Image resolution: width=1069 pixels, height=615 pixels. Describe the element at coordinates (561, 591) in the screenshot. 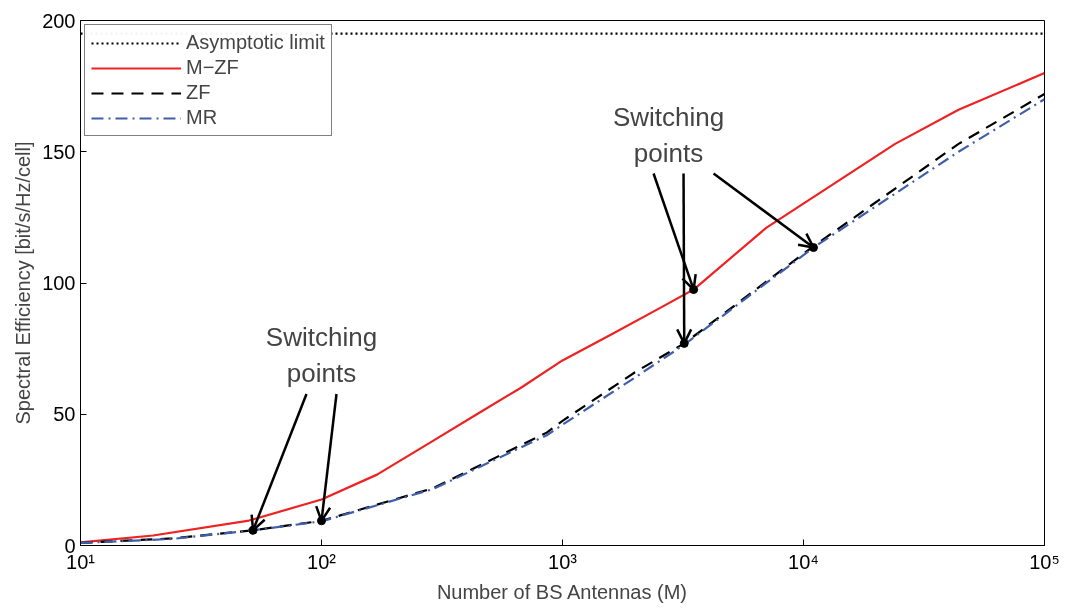

I see `x-axis-title: Number of BS Antennas (M)` at that location.